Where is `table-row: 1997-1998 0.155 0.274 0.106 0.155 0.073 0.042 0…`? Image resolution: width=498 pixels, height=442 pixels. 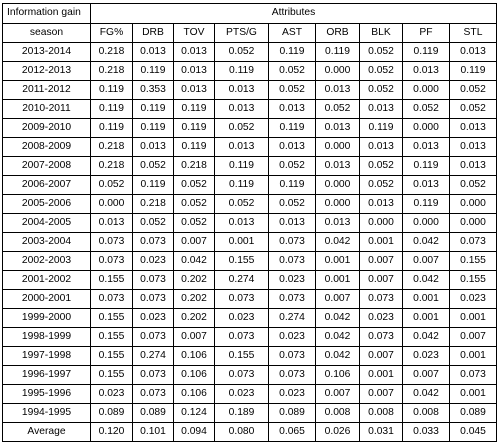 table-row: 1997-1998 0.155 0.274 0.106 0.155 0.073 0.042 0… is located at coordinates (249, 356).